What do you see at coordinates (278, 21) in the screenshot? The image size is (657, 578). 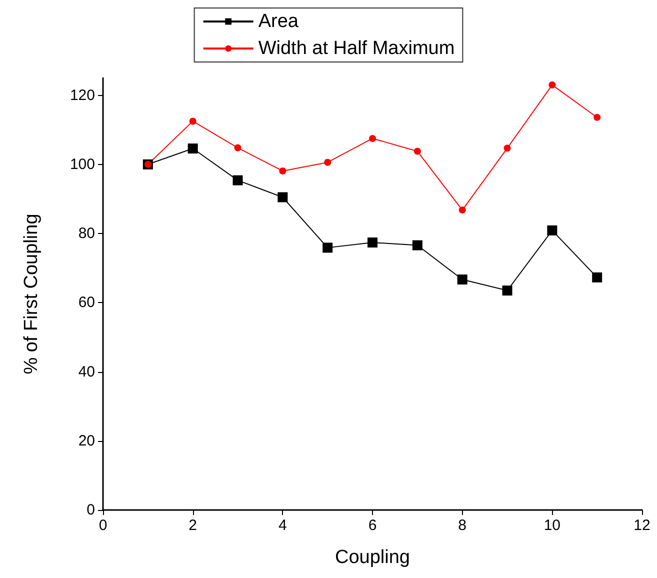 I see `legend-label: Area` at bounding box center [278, 21].